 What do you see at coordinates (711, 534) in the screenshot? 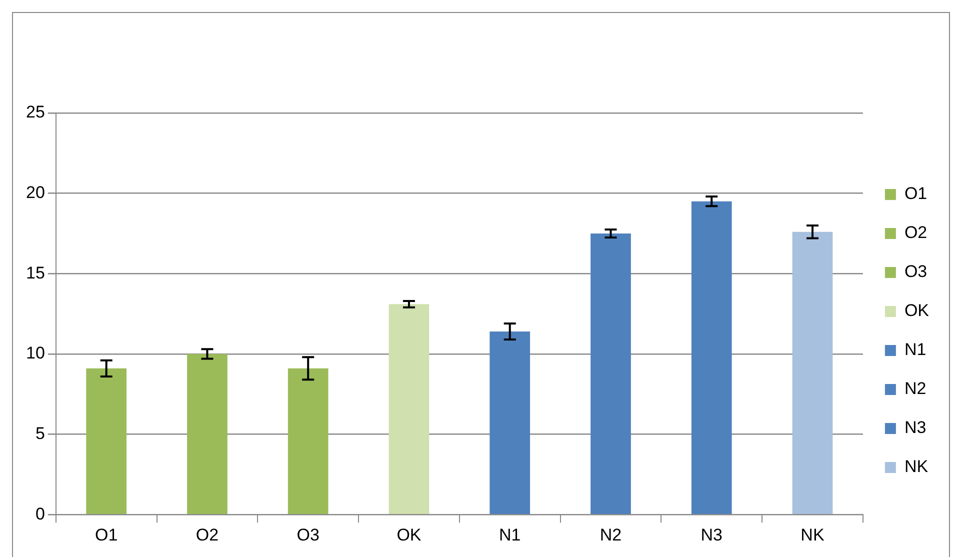
I see `x-tick-label: N3` at bounding box center [711, 534].